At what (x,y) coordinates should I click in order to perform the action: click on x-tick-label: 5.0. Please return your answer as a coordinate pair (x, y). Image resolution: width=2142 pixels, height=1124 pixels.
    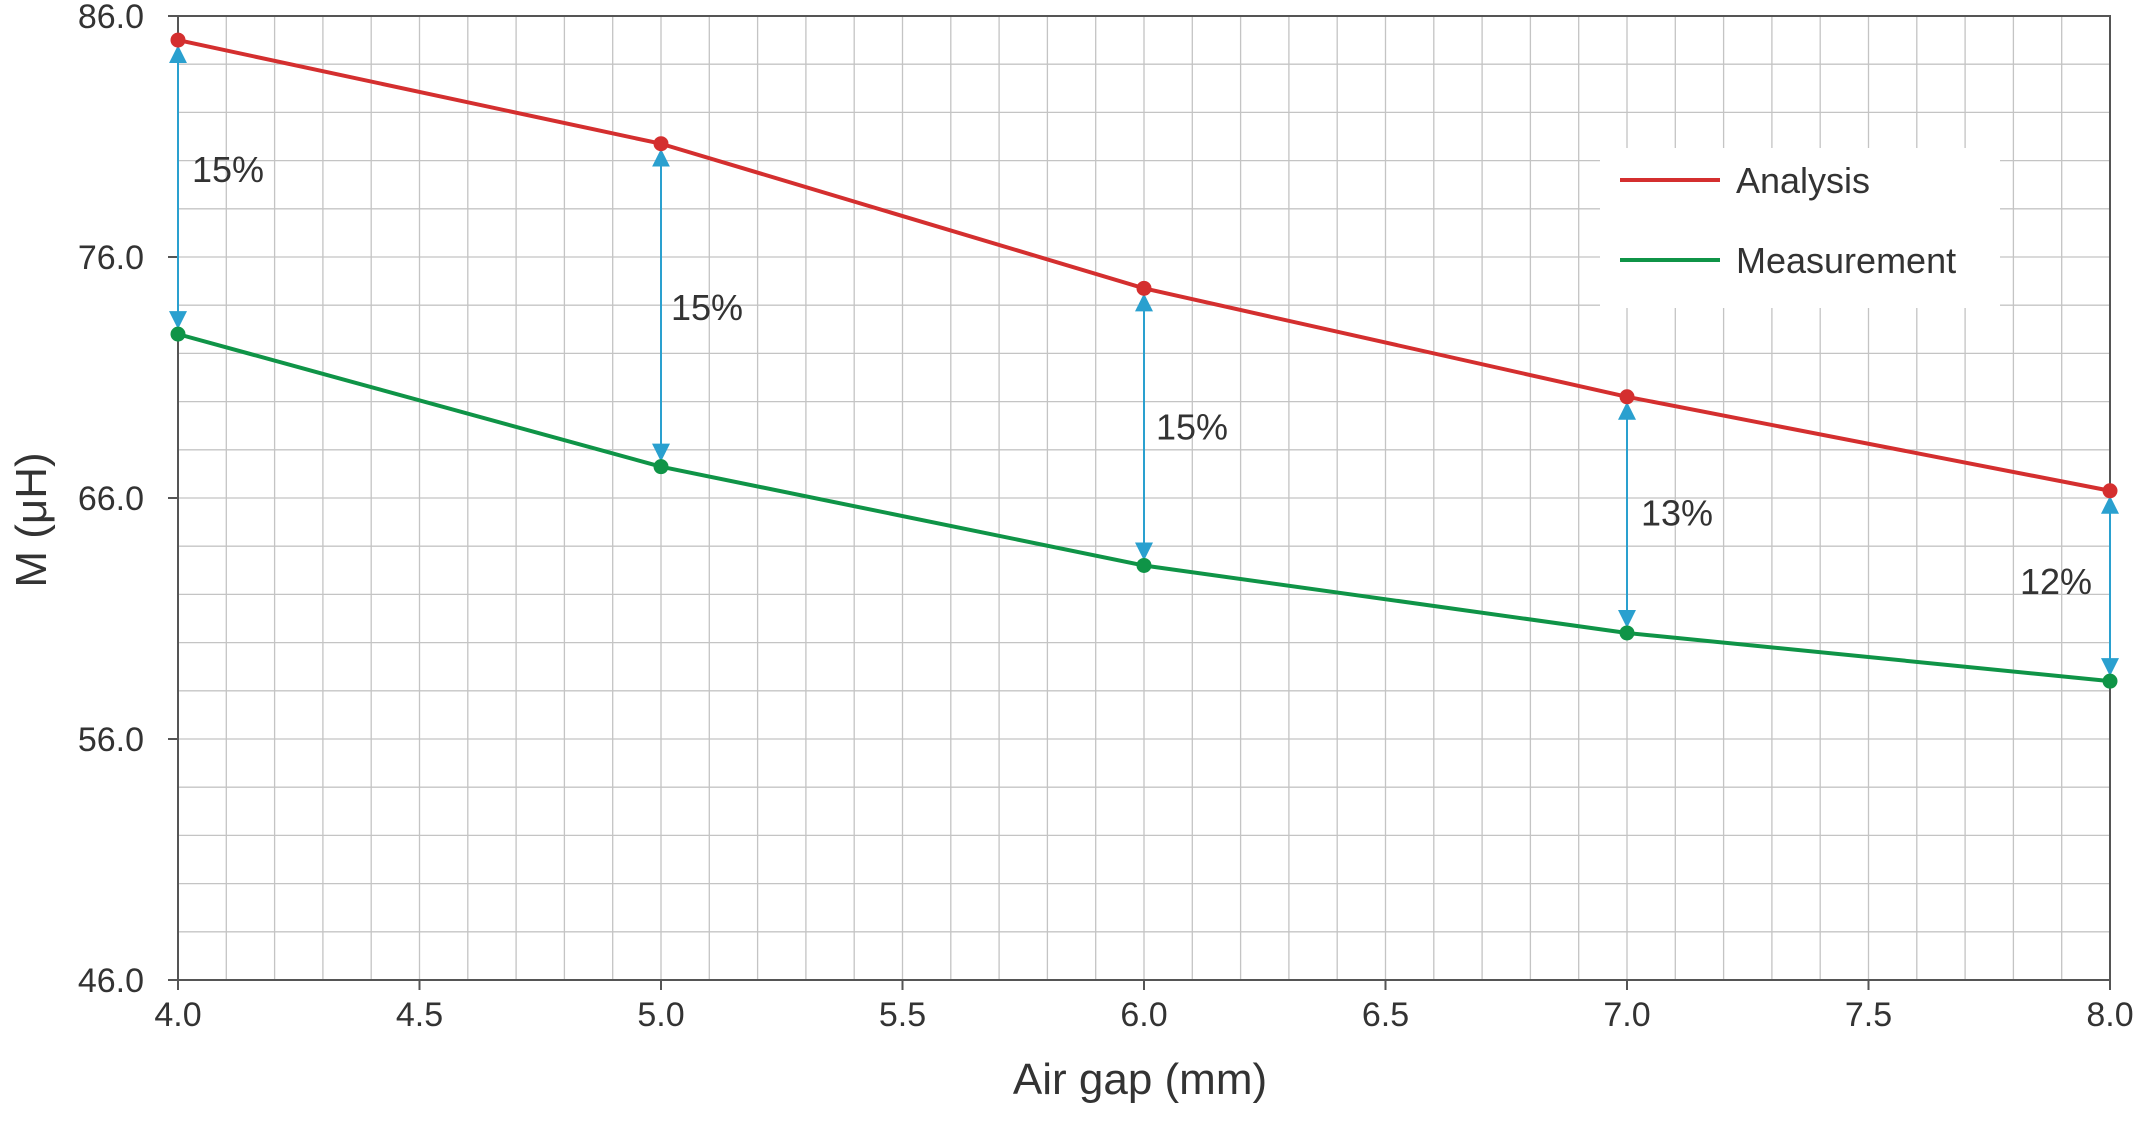
    Looking at the image, I should click on (660, 1015).